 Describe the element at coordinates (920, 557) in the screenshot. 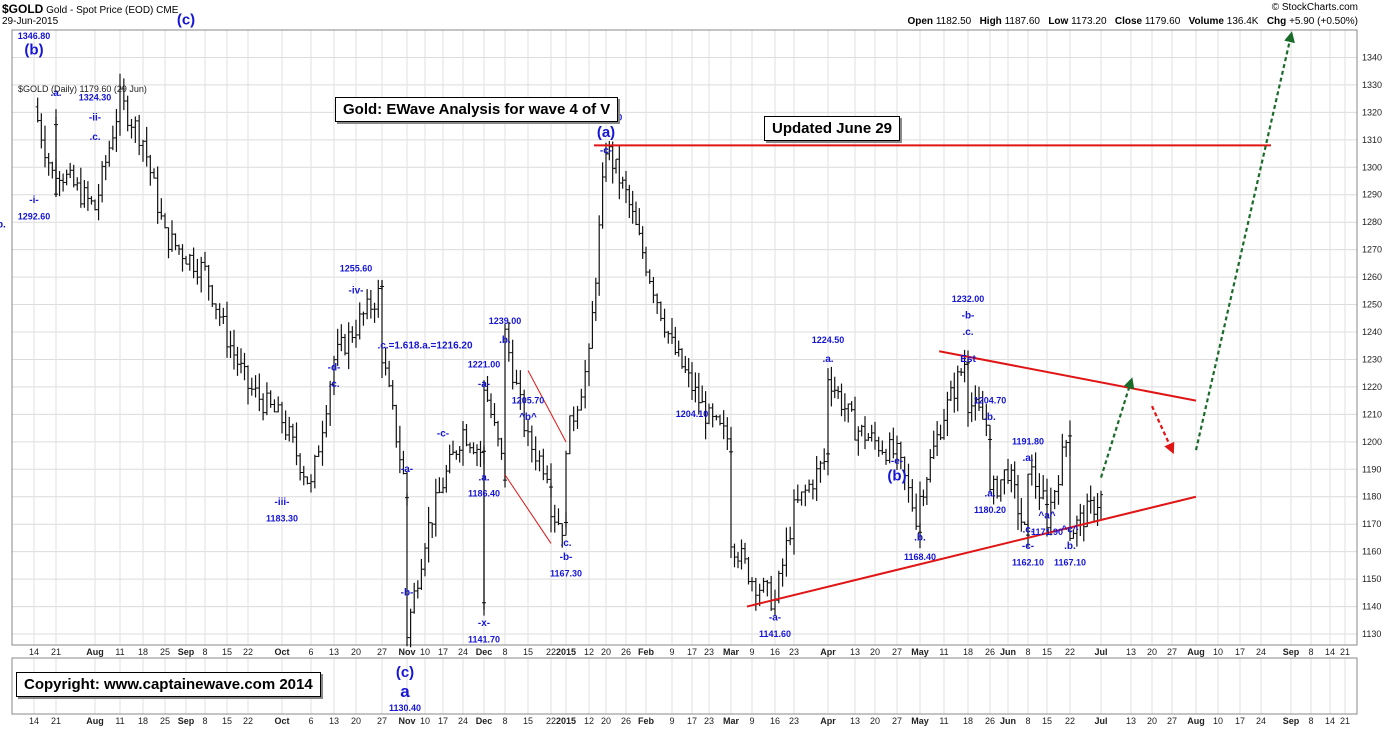

I see `wave-label: 1168.40` at that location.